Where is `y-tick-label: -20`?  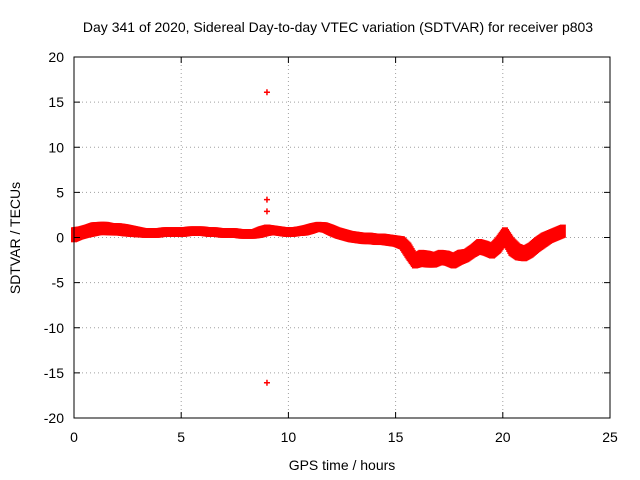
y-tick-label: -20 is located at coordinates (54, 418).